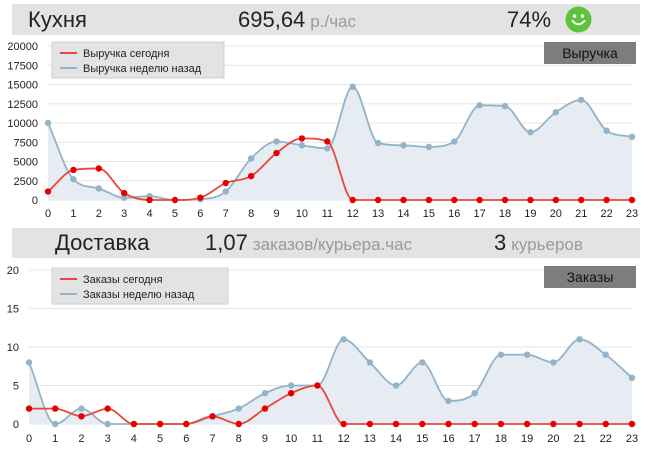  What do you see at coordinates (370, 439) in the screenshot?
I see `x-tick-label: 13` at bounding box center [370, 439].